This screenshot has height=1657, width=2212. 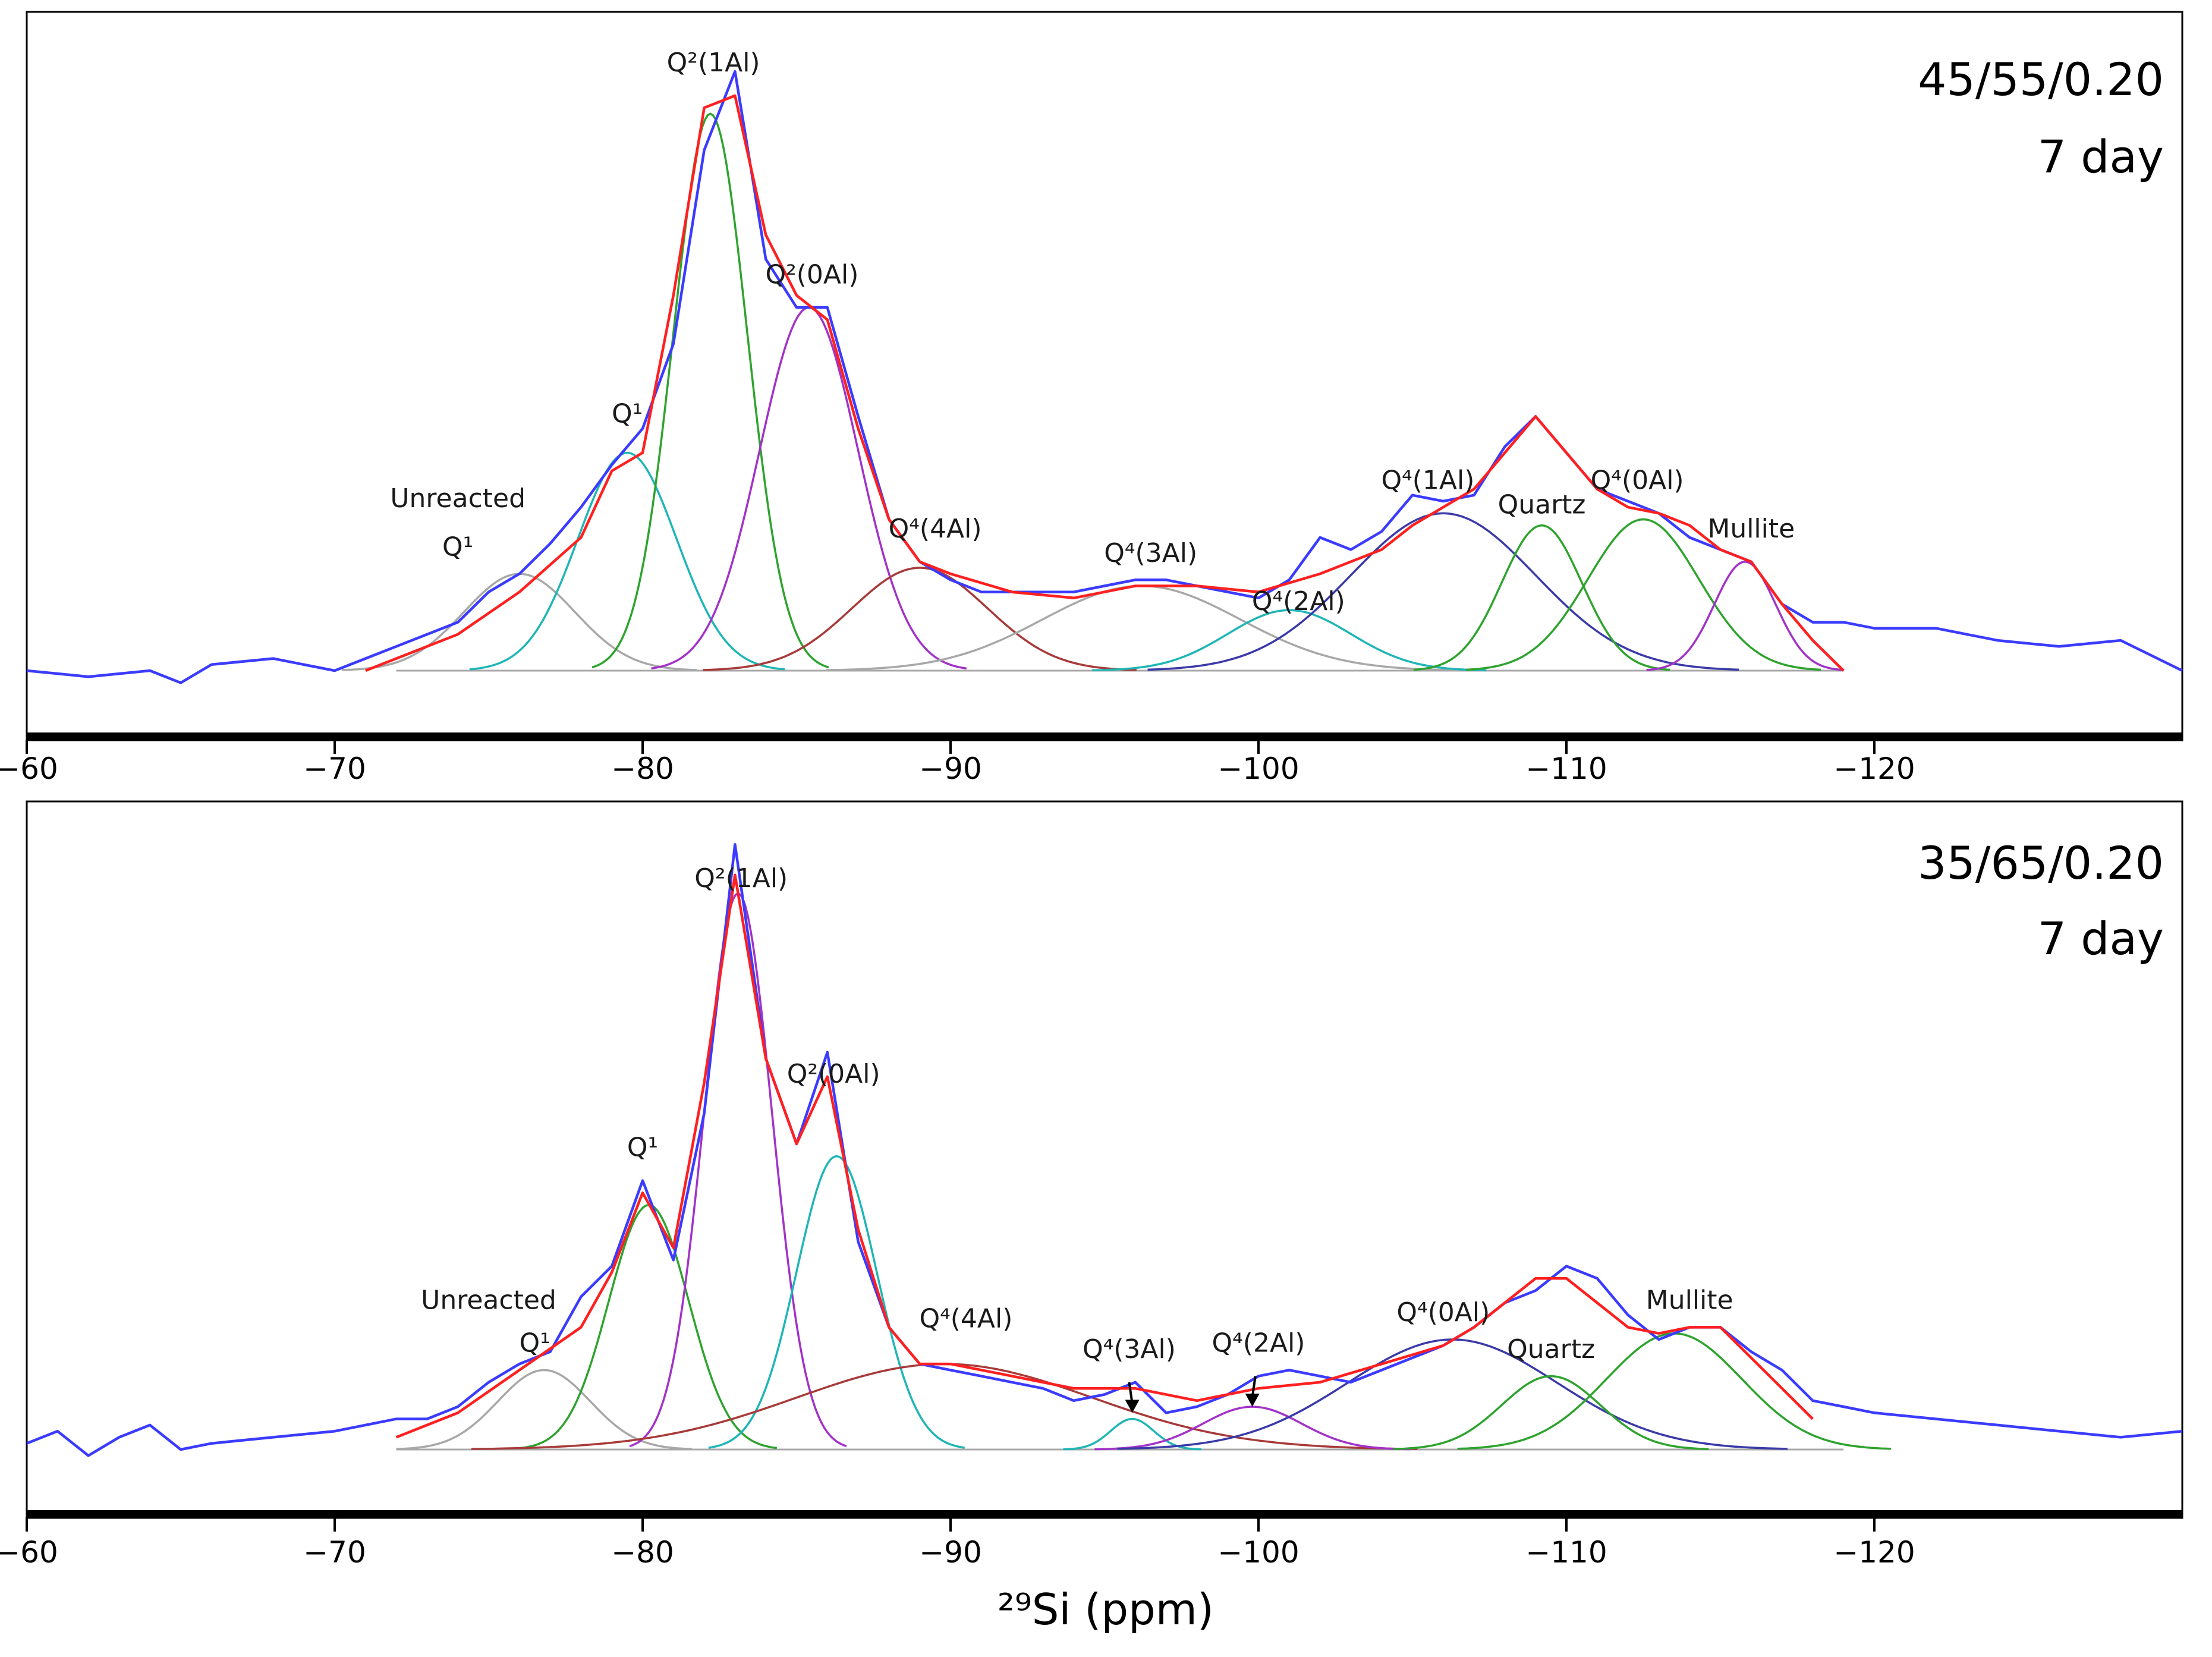 What do you see at coordinates (2041, 79) in the screenshot?
I see `sample-label: 45/55/0.20` at bounding box center [2041, 79].